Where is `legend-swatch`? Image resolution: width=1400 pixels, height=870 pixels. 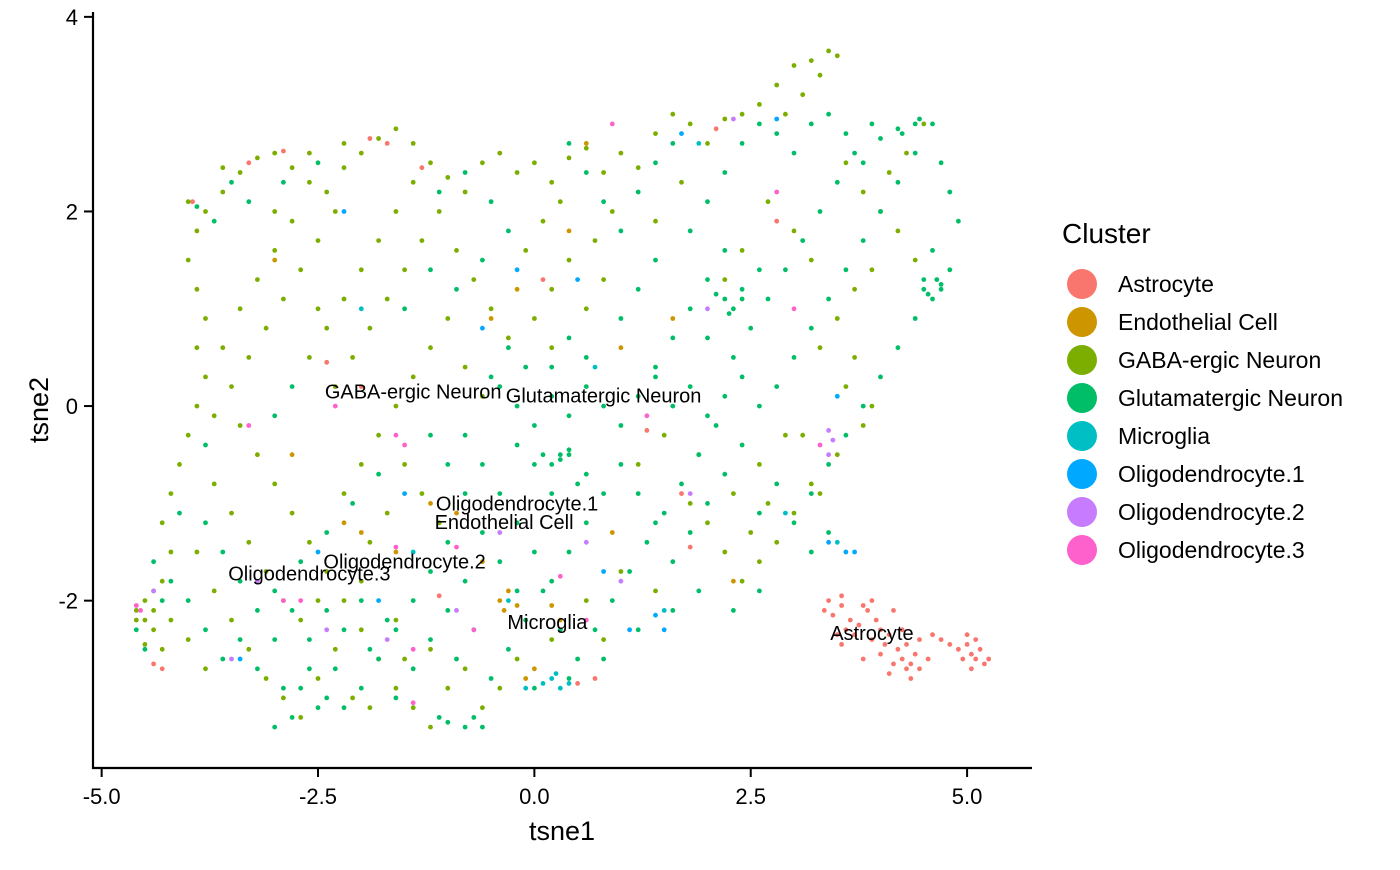 legend-swatch is located at coordinates (1082, 360).